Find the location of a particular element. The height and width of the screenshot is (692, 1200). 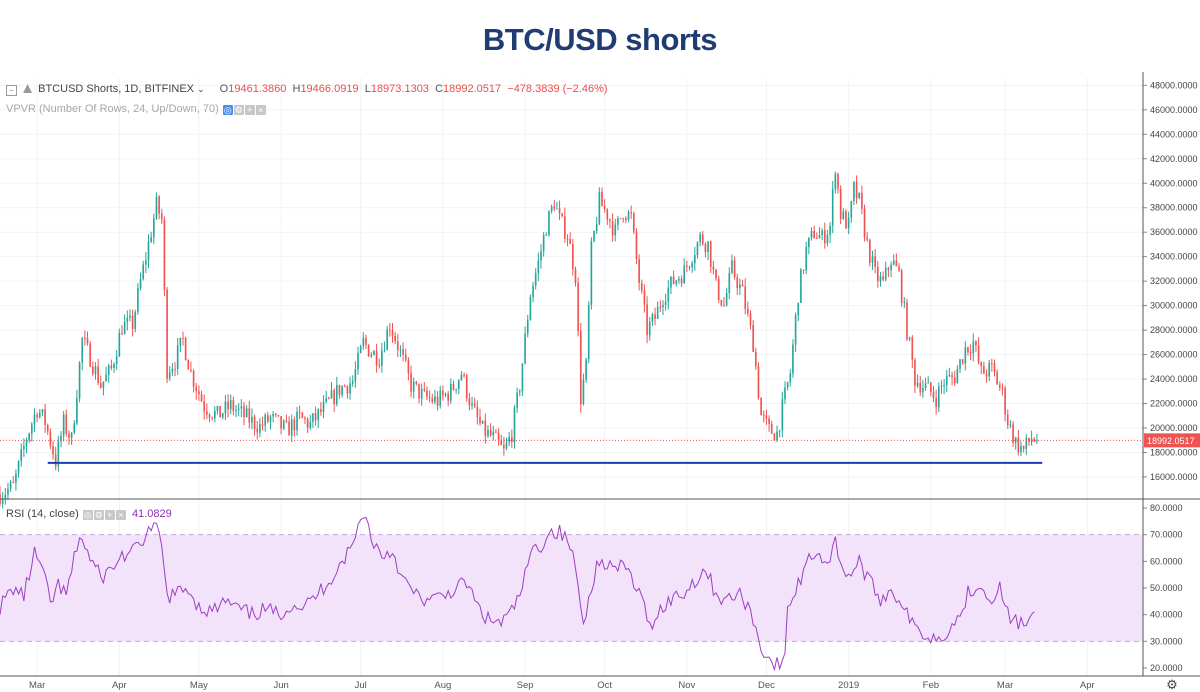

y-tick-label: 36000.0000 is located at coordinates (1174, 232).